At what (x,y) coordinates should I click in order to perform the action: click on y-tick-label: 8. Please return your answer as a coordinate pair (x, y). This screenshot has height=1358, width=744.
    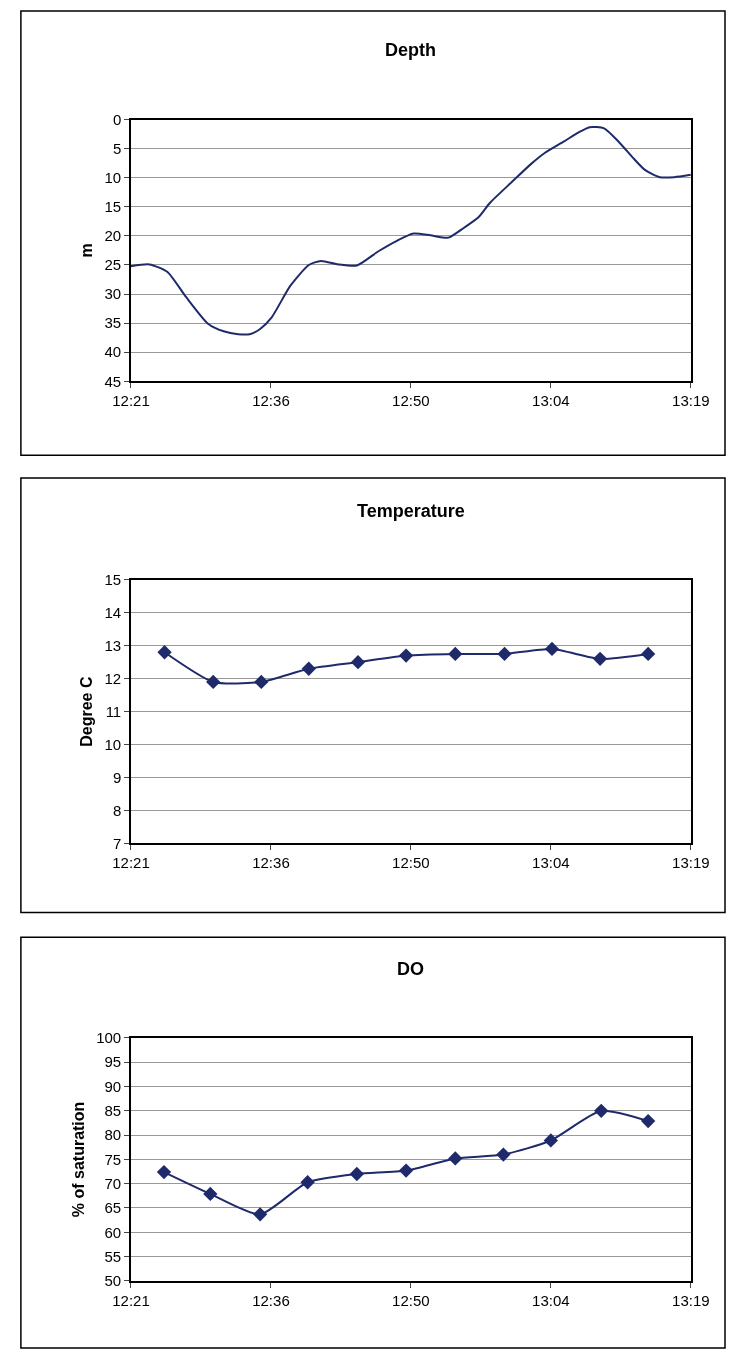
    Looking at the image, I should click on (117, 810).